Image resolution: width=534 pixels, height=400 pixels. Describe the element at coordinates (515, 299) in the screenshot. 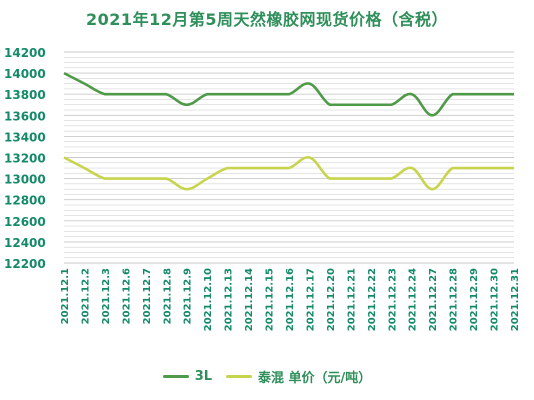

I see `x-tick-label: 2021.12.31` at that location.